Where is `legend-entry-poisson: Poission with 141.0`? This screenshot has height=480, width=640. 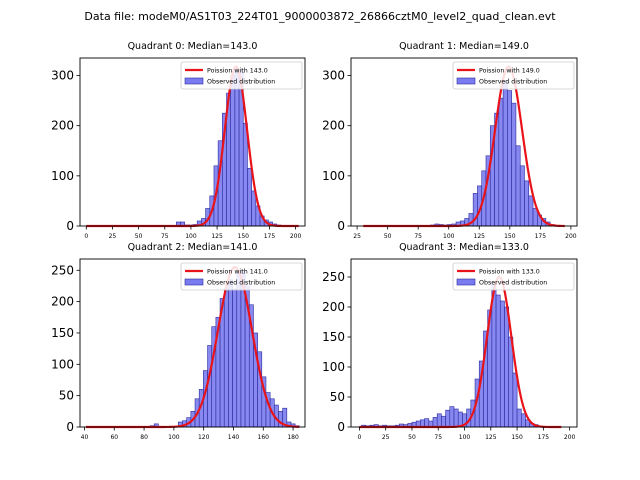
legend-entry-poisson: Poission with 141.0 is located at coordinates (237, 271).